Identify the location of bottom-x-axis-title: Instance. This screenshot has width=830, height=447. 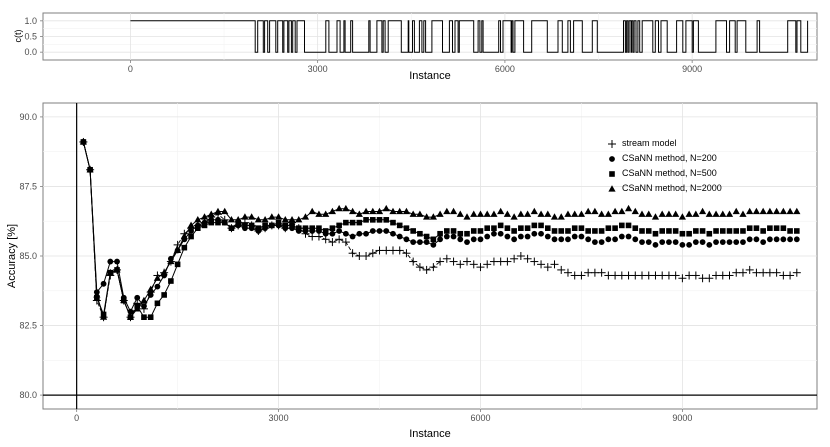
(430, 434).